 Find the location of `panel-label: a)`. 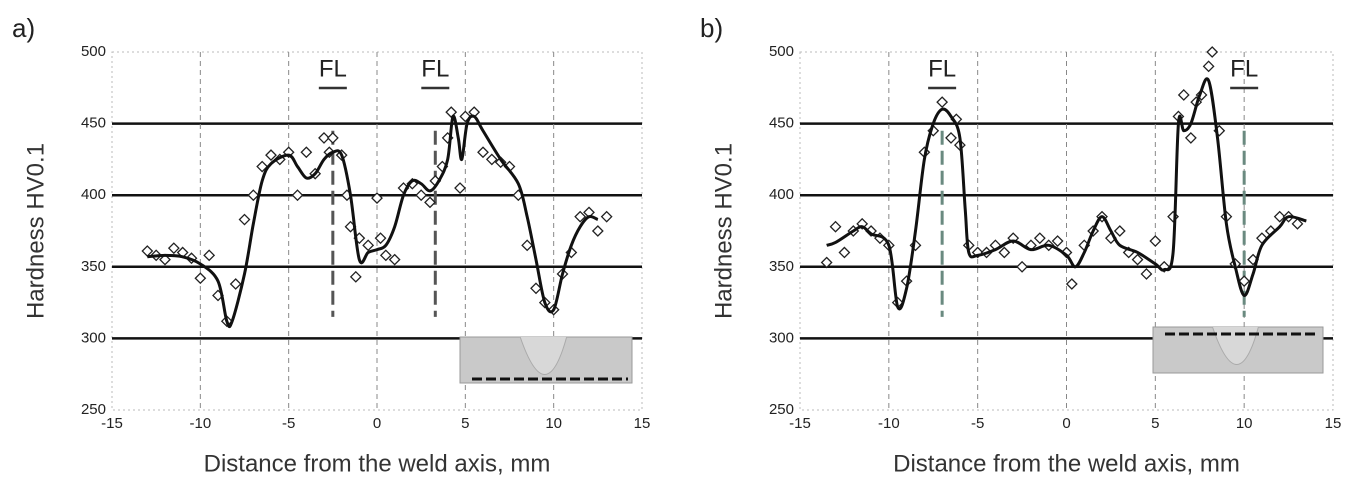

panel-label: a) is located at coordinates (23, 28).